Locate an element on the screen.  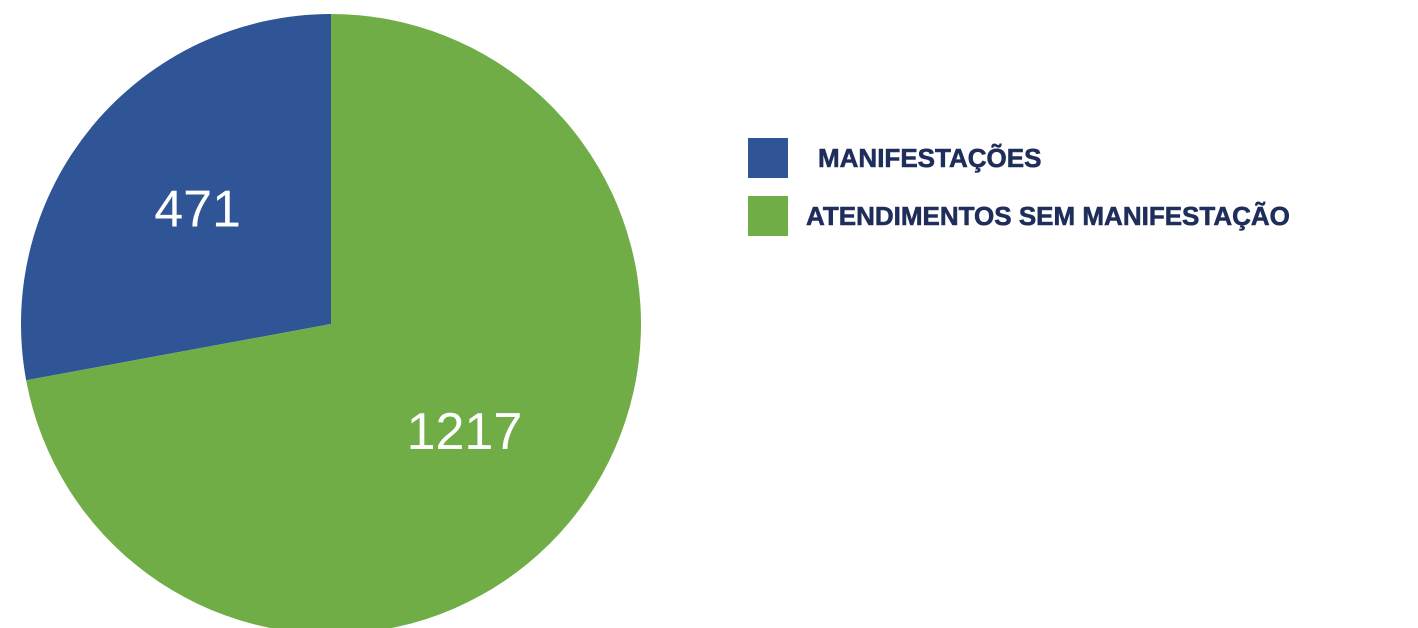
pie-slice is located at coordinates (176, 197).